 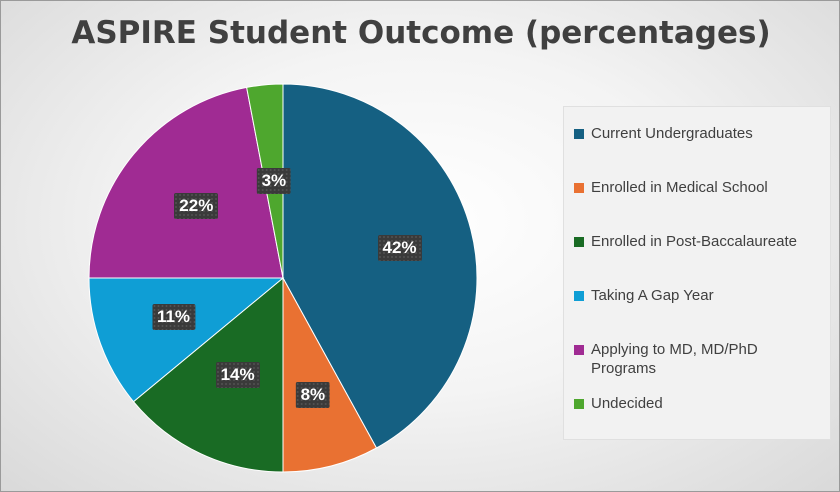 I want to click on legend-item-1: Enrolled in Medical School, so click(x=699, y=187).